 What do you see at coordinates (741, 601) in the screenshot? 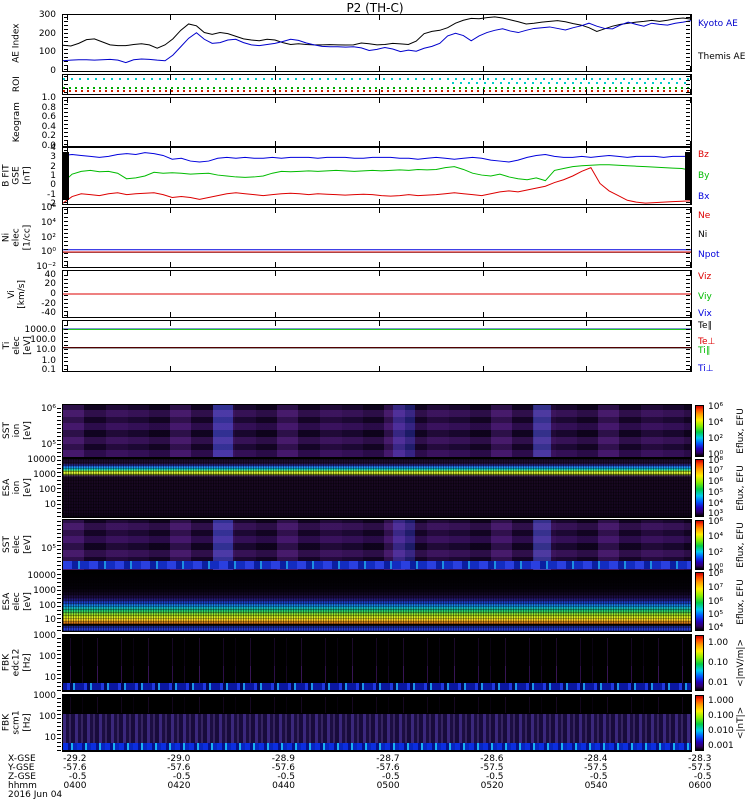
I see `esa-elec-colorbar-unit: Eflux, EFU` at bounding box center [741, 601].